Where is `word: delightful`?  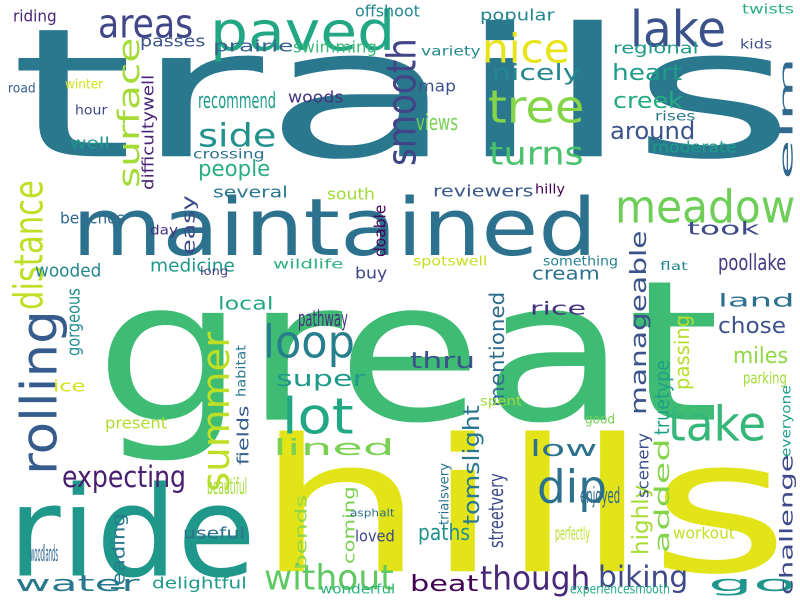
word: delightful is located at coordinates (199, 583).